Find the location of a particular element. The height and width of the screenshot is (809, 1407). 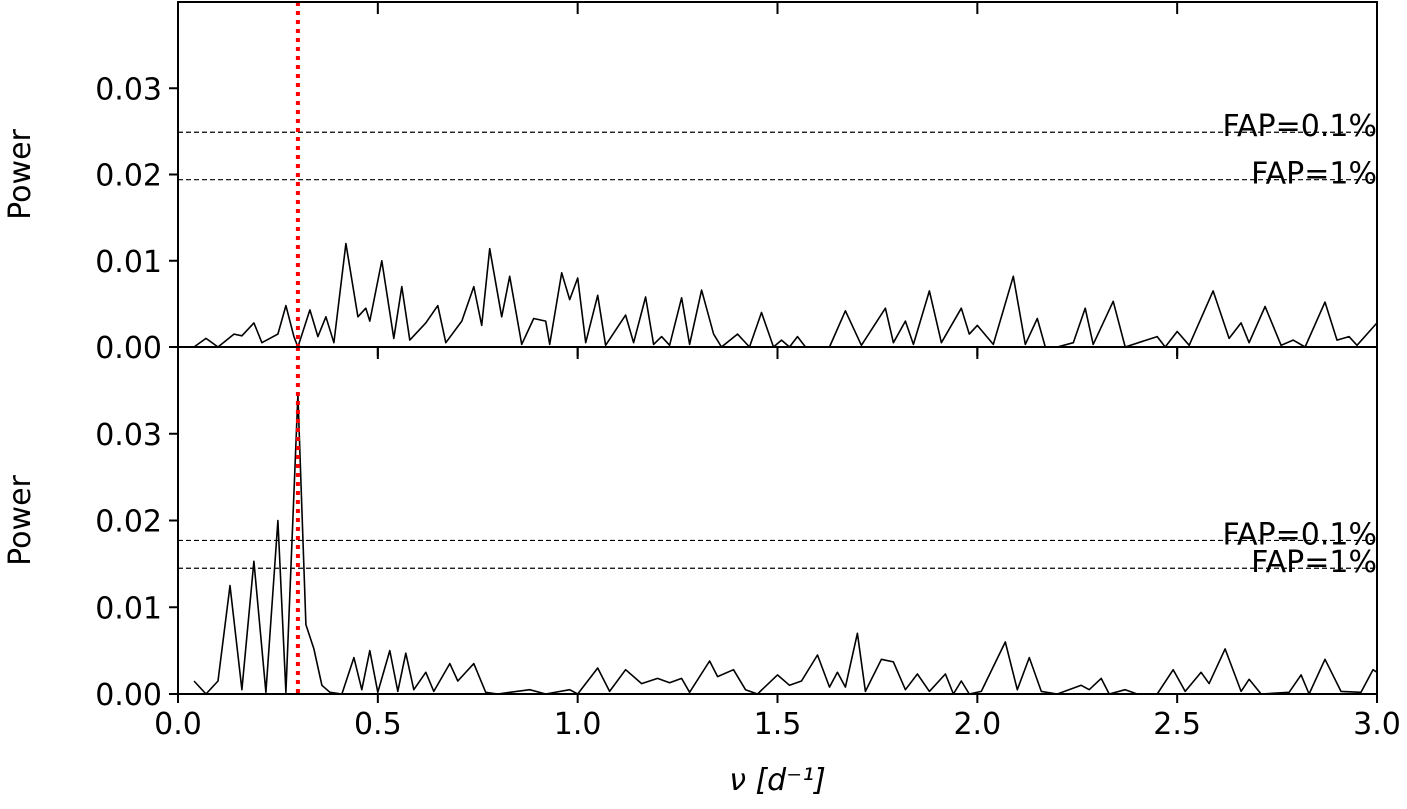

x-tick-label: 0.0 is located at coordinates (178, 724).